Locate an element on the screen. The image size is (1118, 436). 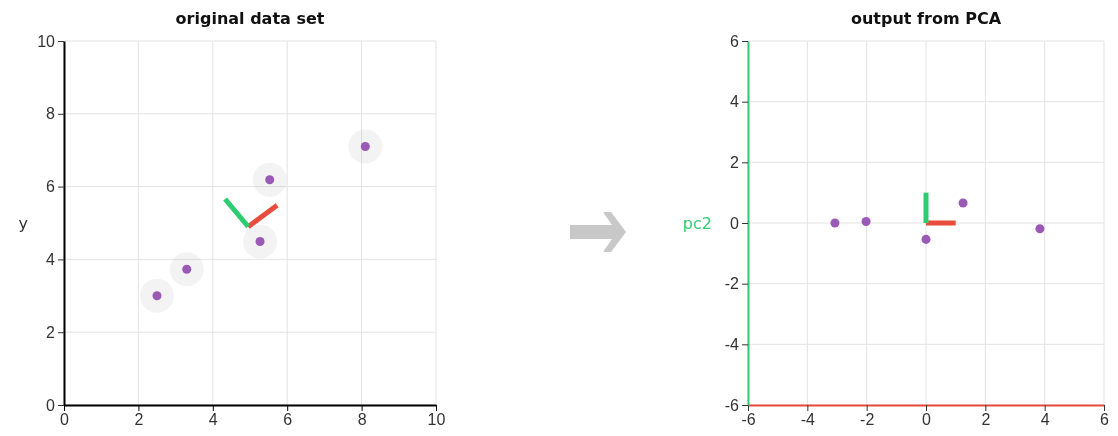
y-axis-title: y is located at coordinates (23, 223).